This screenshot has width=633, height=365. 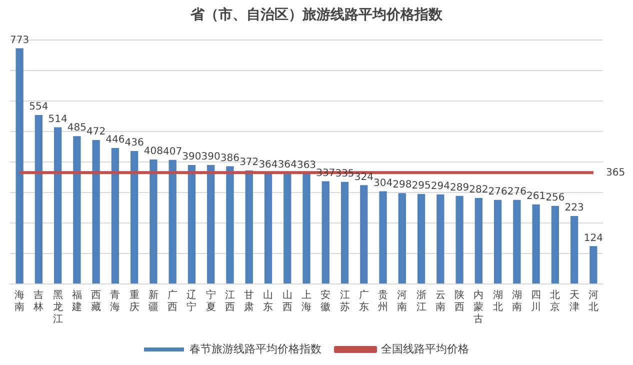 I want to click on x-tick-label: 浙江, so click(x=421, y=300).